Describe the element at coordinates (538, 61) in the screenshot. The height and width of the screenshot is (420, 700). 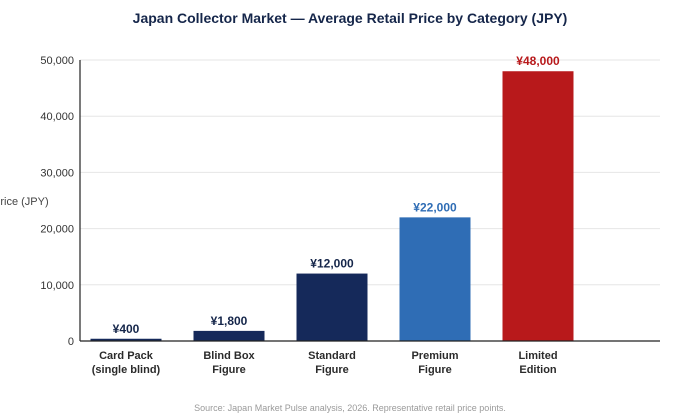
I see `data-label: ¥48,000` at that location.